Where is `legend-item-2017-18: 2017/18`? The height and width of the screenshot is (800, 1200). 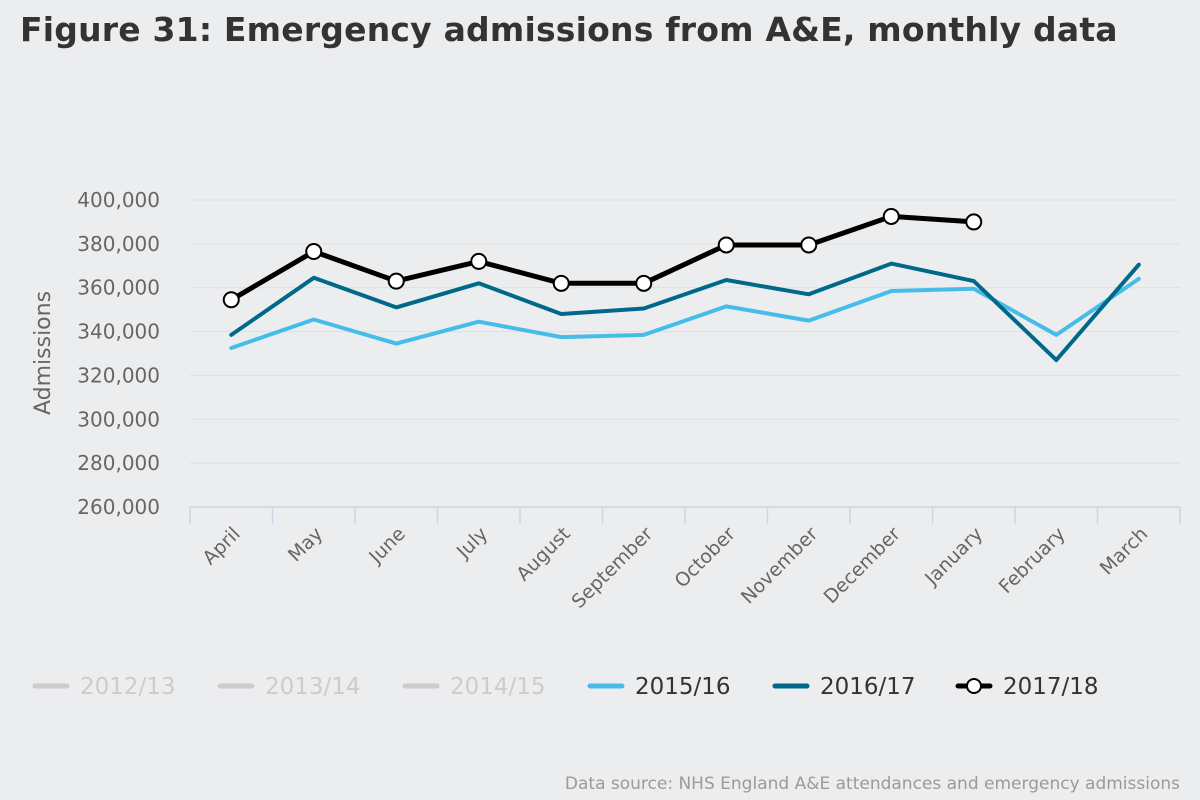
legend-item-2017-18: 2017/18 is located at coordinates (1027, 687).